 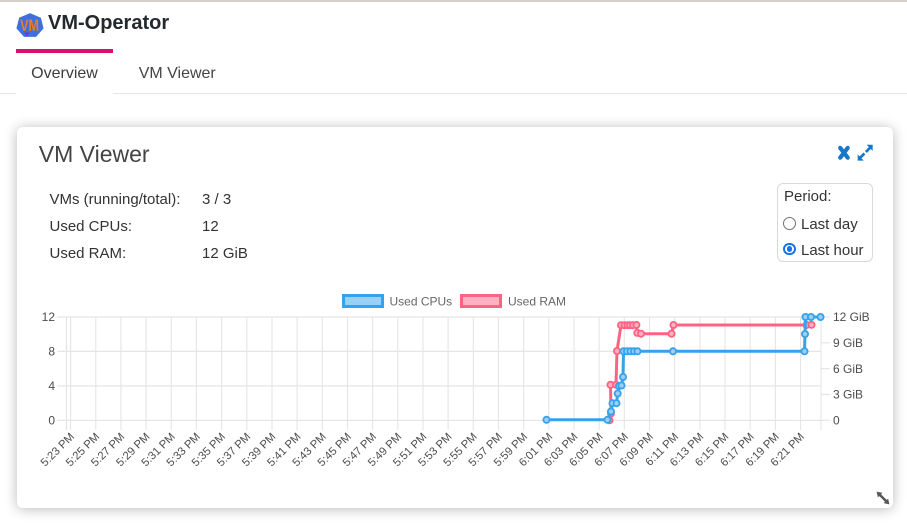 What do you see at coordinates (421, 301) in the screenshot?
I see `svg-text: Used CPUs` at bounding box center [421, 301].